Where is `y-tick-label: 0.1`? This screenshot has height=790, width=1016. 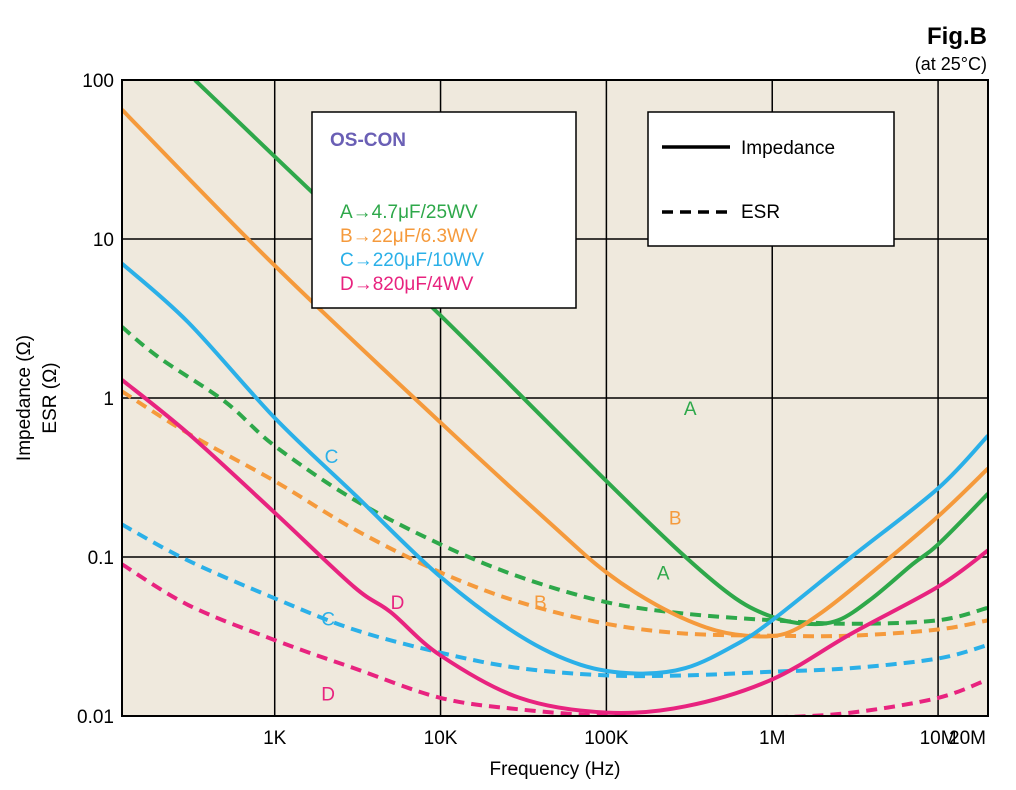 y-tick-label: 0.1 is located at coordinates (101, 558).